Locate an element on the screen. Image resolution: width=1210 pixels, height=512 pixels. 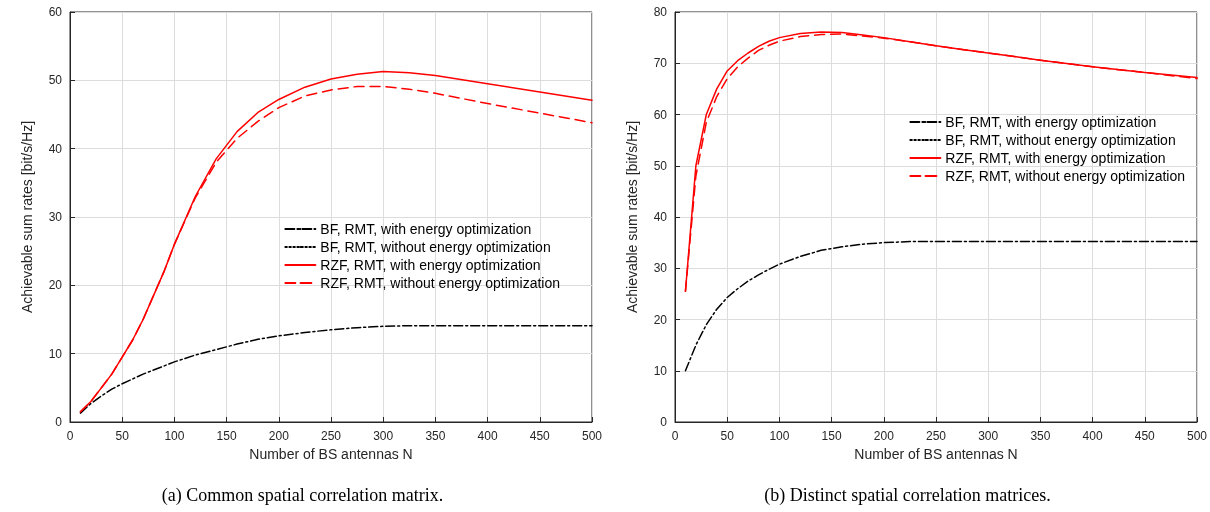
y-tick-label: 80 is located at coordinates (660, 12).